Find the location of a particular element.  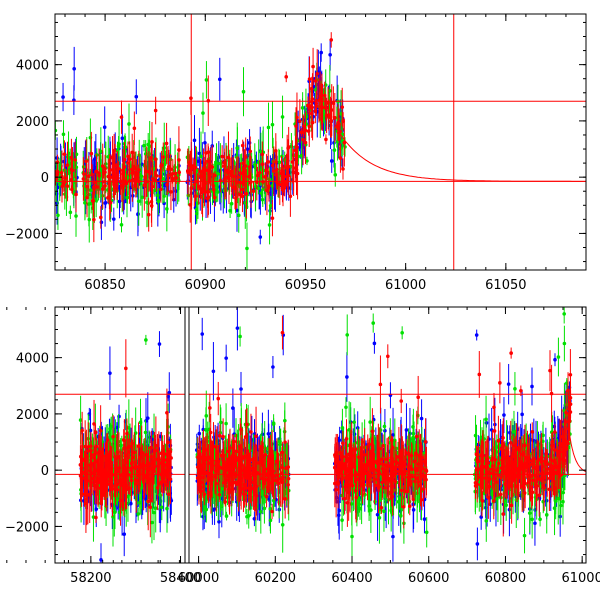

top-y-tick-label: 2000 is located at coordinates (32, 122).